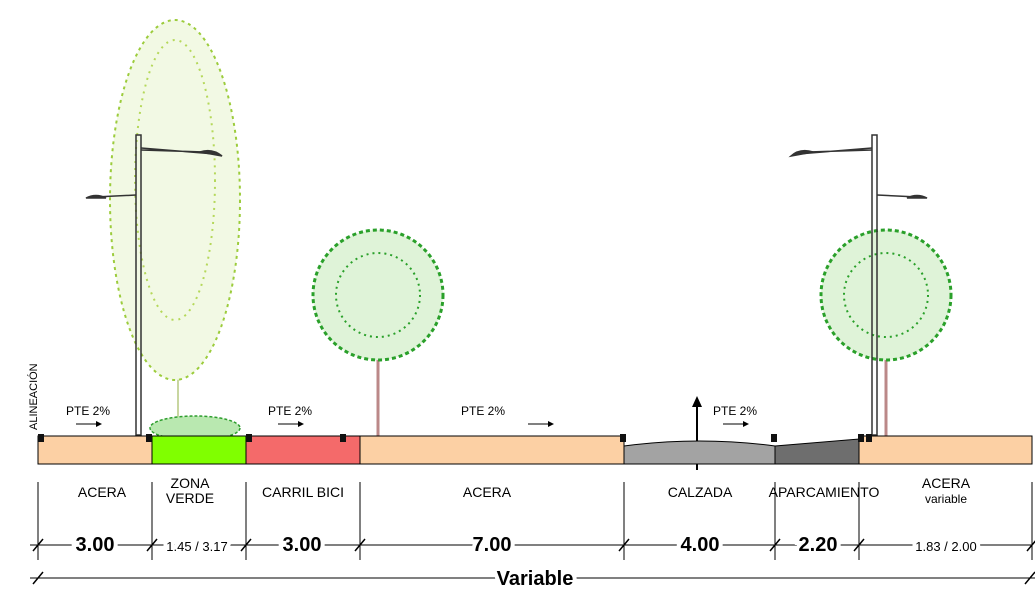  What do you see at coordinates (535, 578) in the screenshot?
I see `total-dimension: Variable` at bounding box center [535, 578].